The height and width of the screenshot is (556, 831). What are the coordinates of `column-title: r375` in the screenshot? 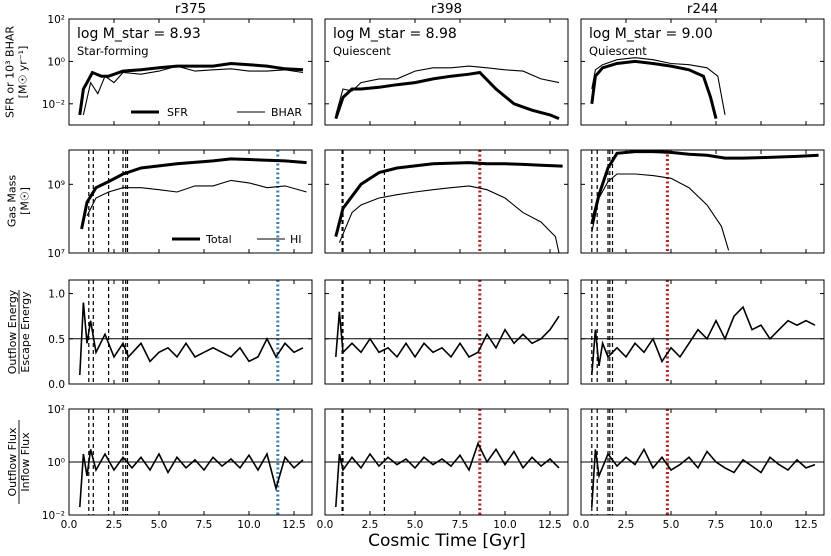 It's located at (190, 9).